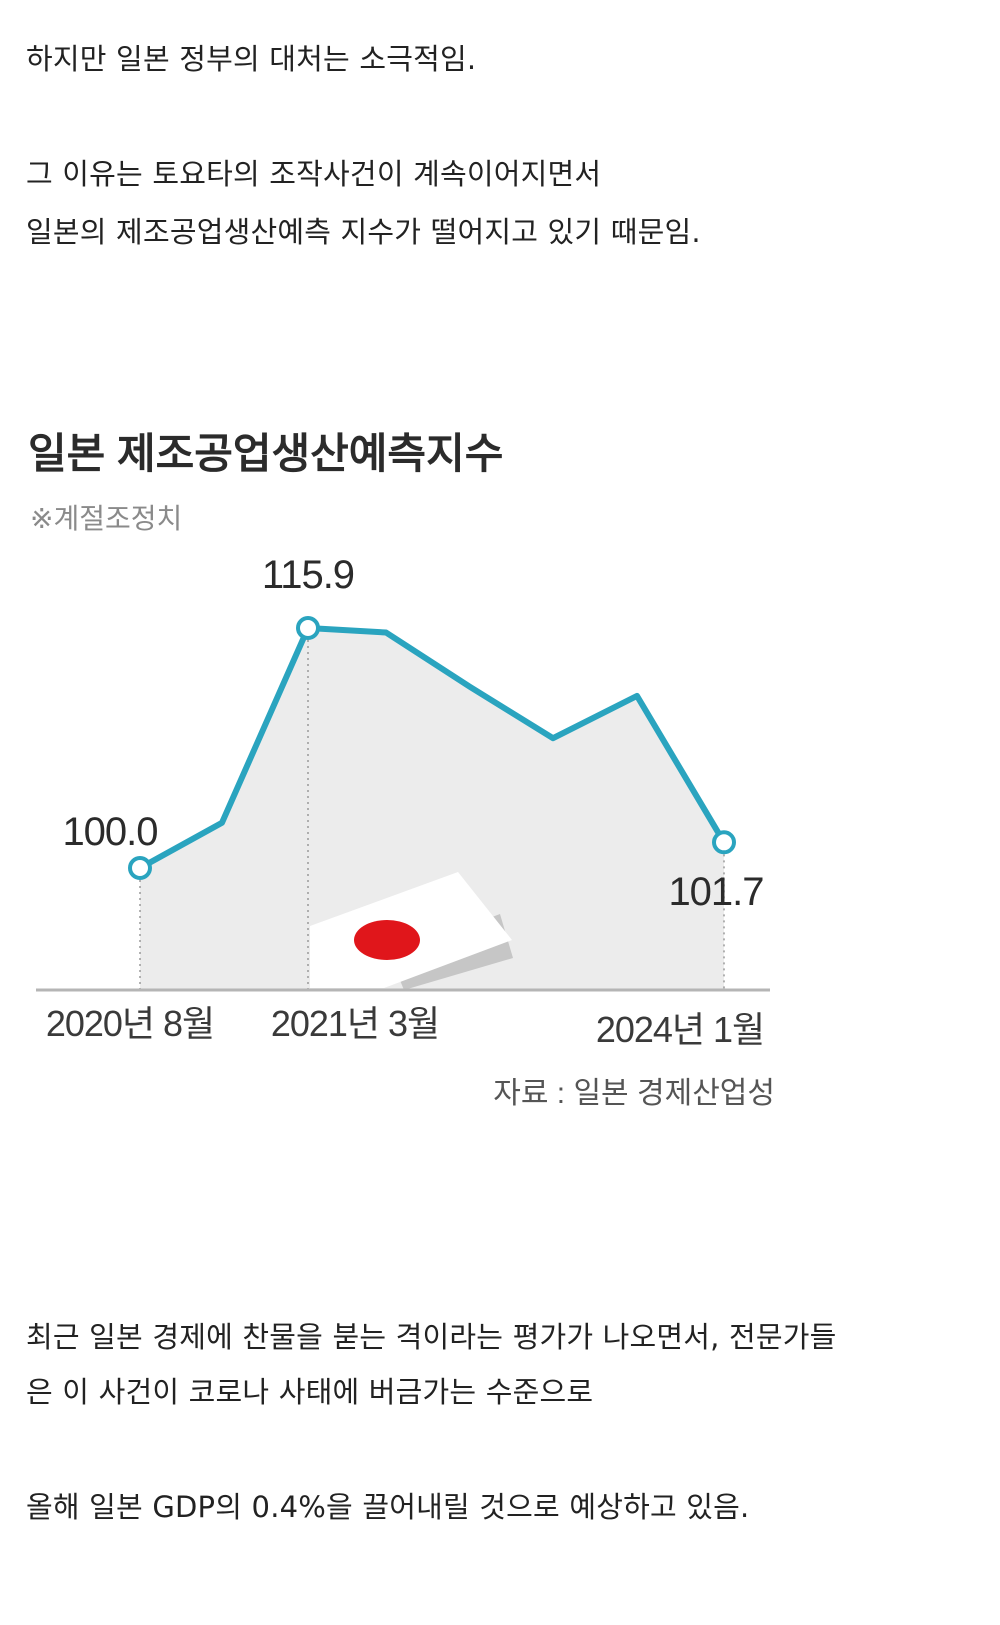 The height and width of the screenshot is (1625, 1000). I want to click on paragraph-4: 올해 일본 GDP의 0.4%을 끌어내릴 것으로 예상하고 있음., so click(388, 1507).